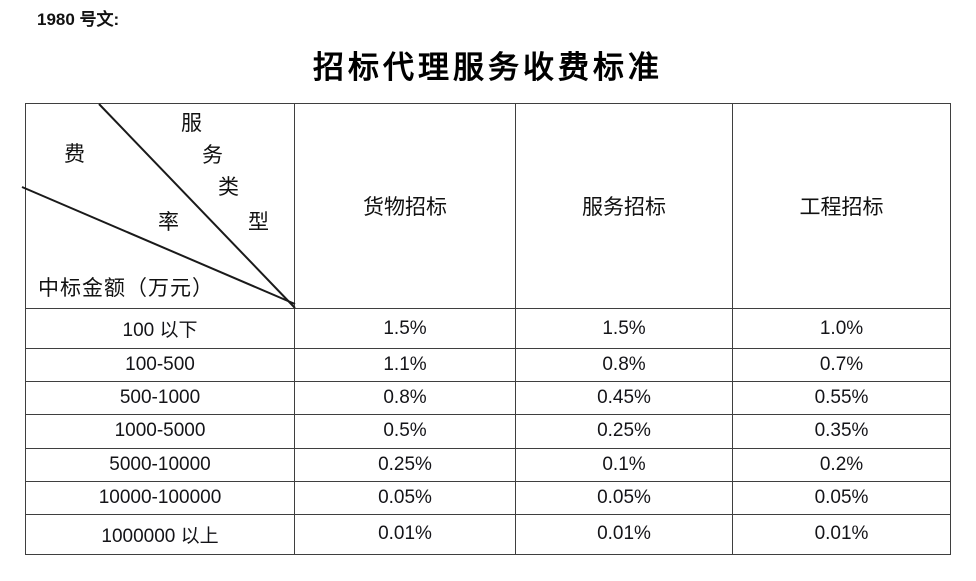 The width and height of the screenshot is (976, 581). I want to click on row-range-label: 500-1000, so click(160, 398).